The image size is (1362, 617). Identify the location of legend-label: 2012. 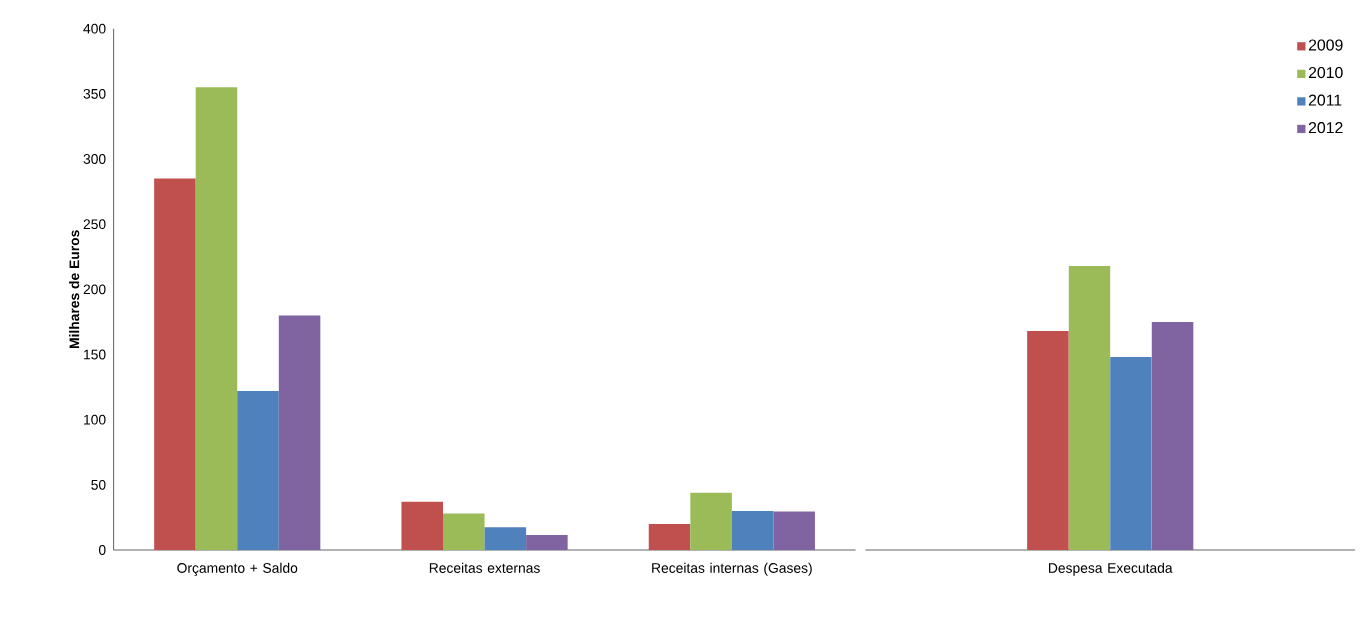
(1325, 127).